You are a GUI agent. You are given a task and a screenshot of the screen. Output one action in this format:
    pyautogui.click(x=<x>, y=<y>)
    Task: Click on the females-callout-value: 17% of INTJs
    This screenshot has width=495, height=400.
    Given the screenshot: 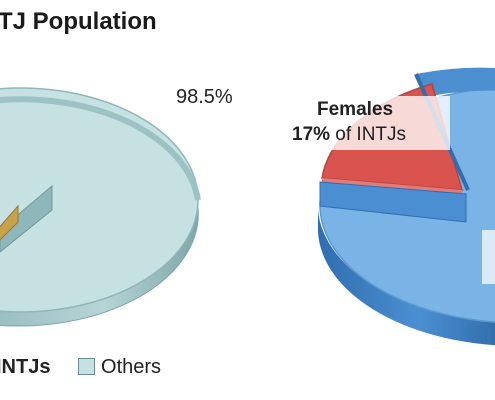 What is the action you would take?
    pyautogui.click(x=349, y=135)
    